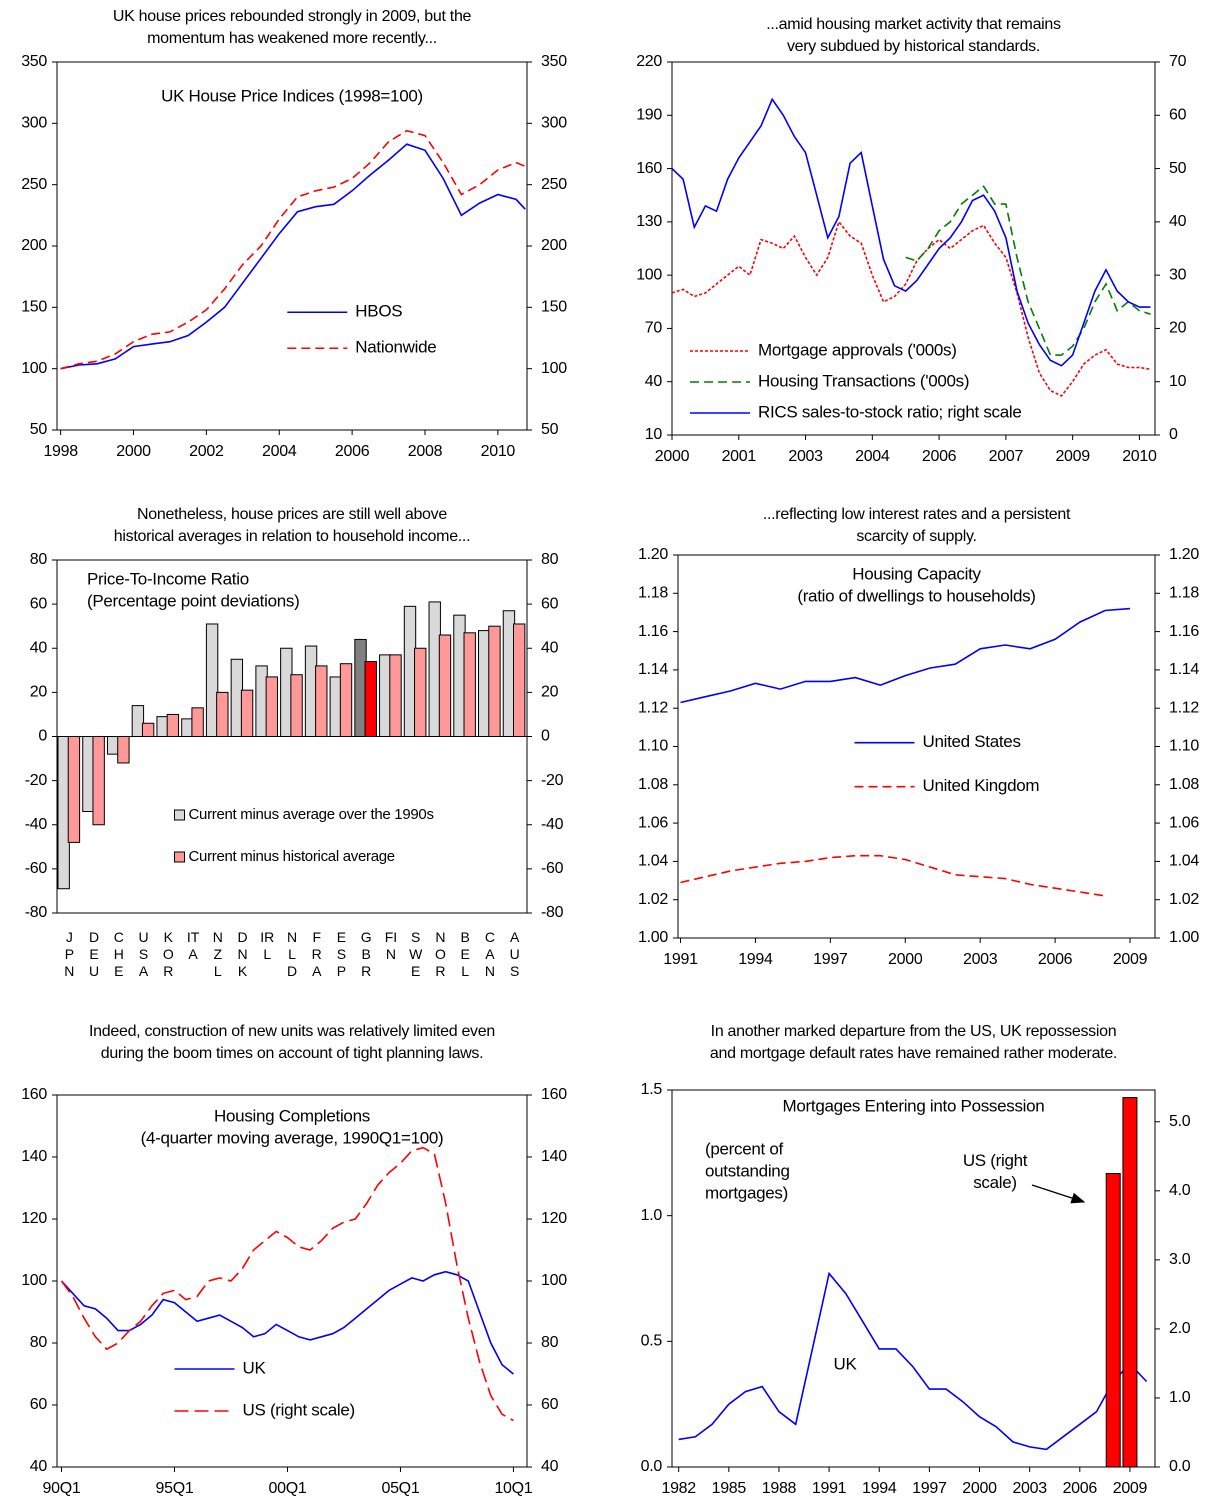  I want to click on legend-label: UK, so click(255, 1367).